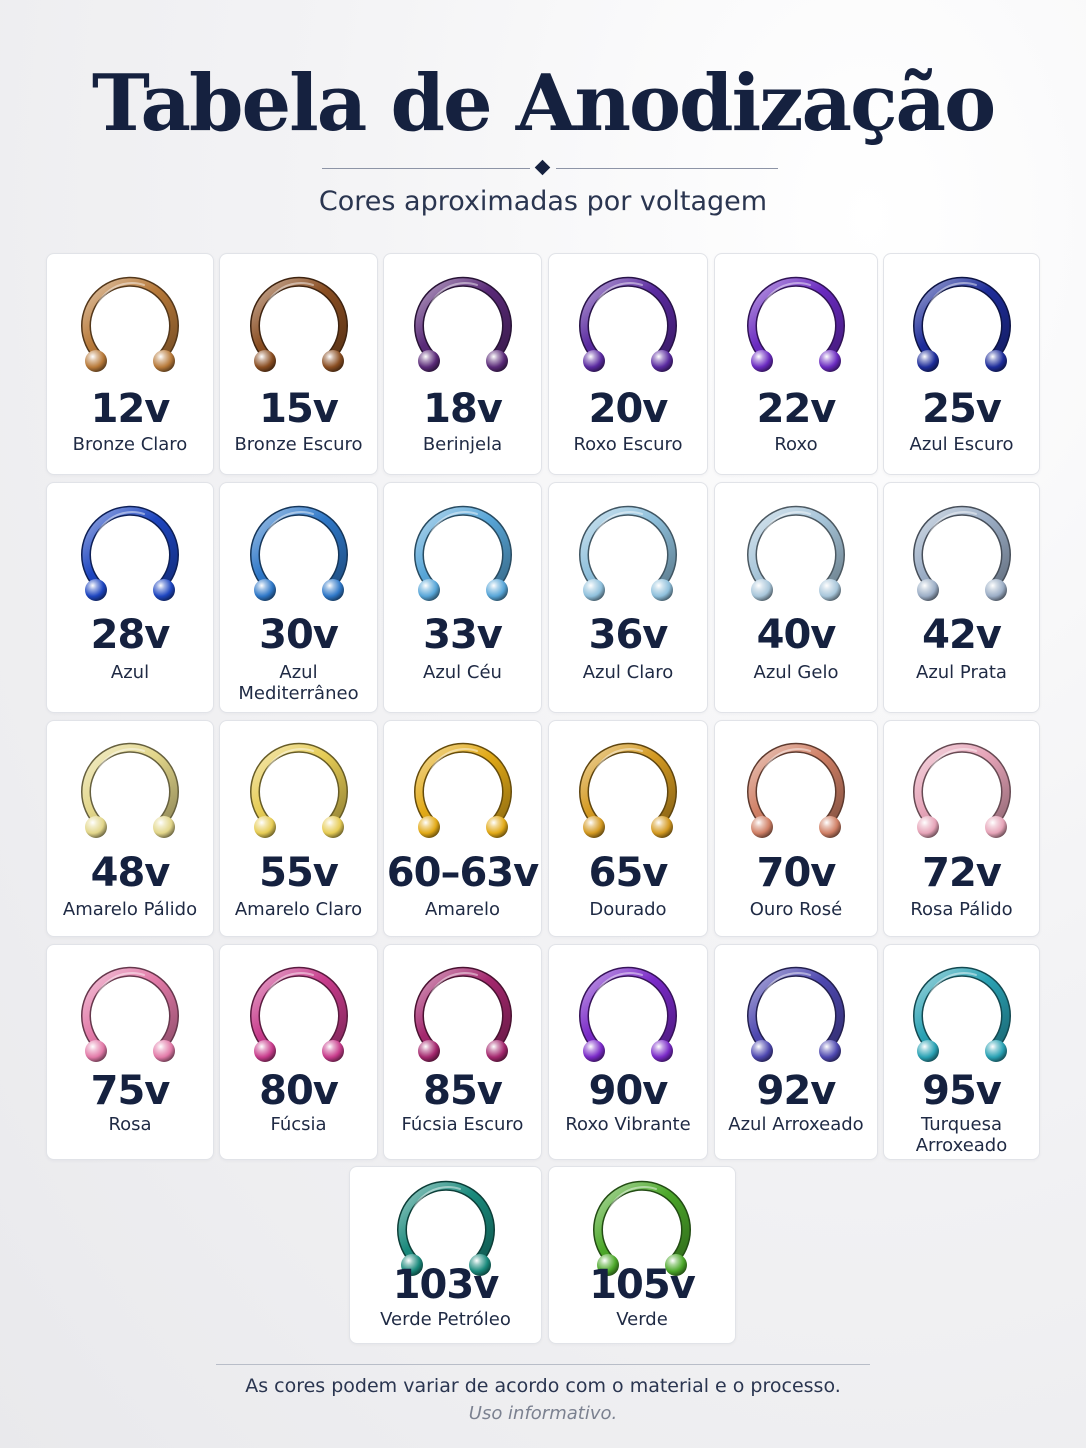  What do you see at coordinates (130, 409) in the screenshot?
I see `voltage-label: 12v` at bounding box center [130, 409].